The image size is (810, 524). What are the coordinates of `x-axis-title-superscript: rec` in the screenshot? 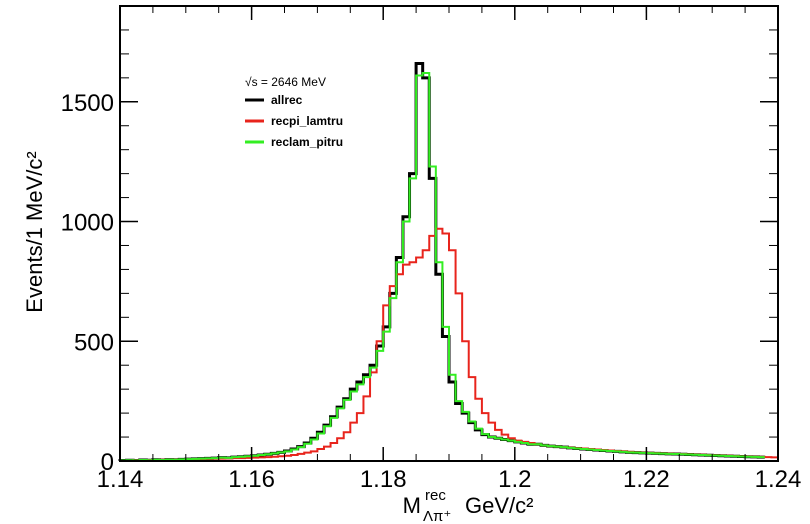 It's located at (435, 495).